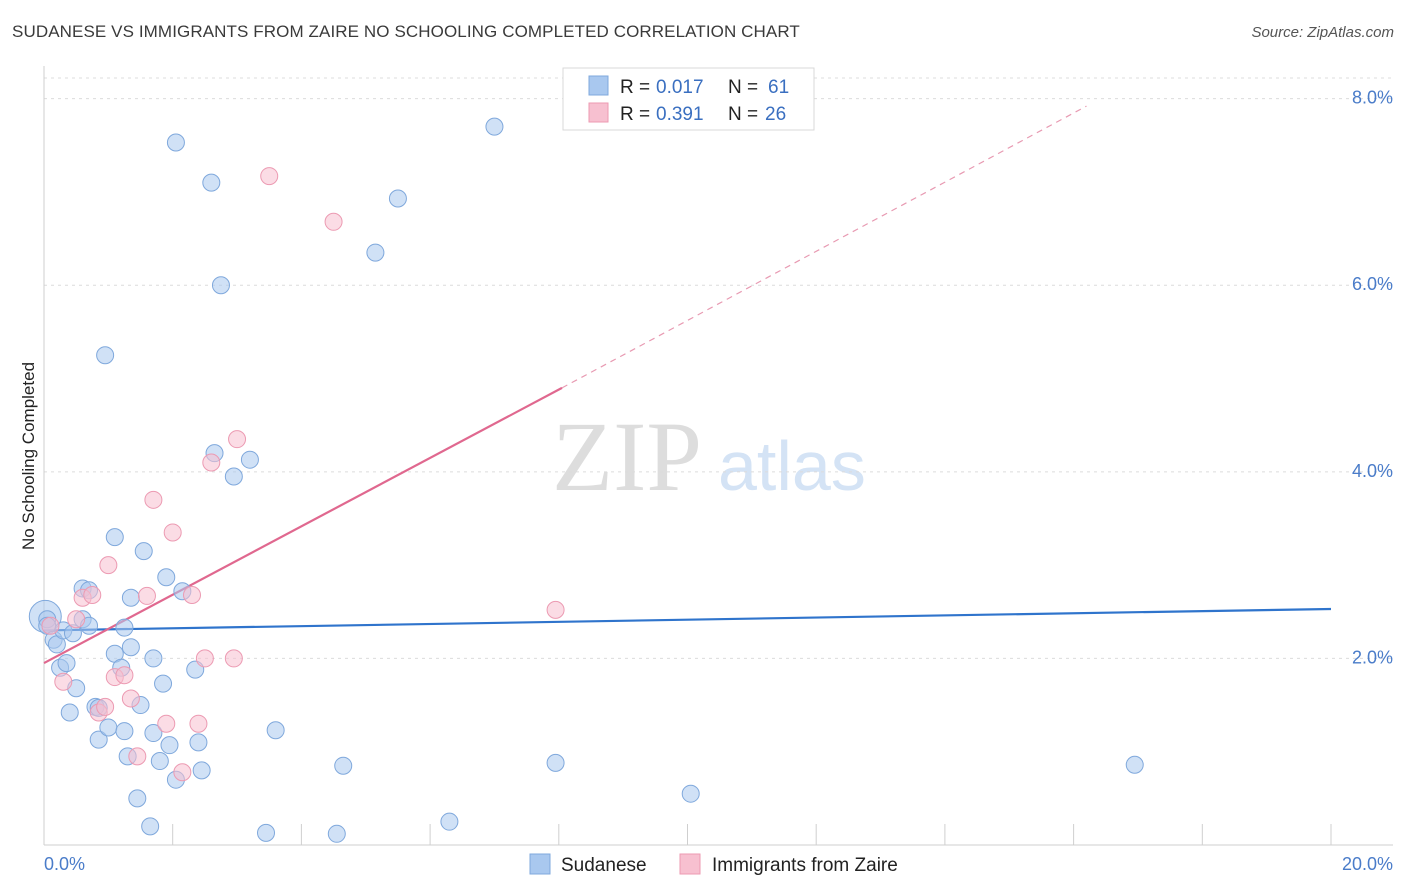 The width and height of the screenshot is (1406, 892). What do you see at coordinates (1372, 657) in the screenshot?
I see `y-tick-label: 2.0%` at bounding box center [1372, 657].